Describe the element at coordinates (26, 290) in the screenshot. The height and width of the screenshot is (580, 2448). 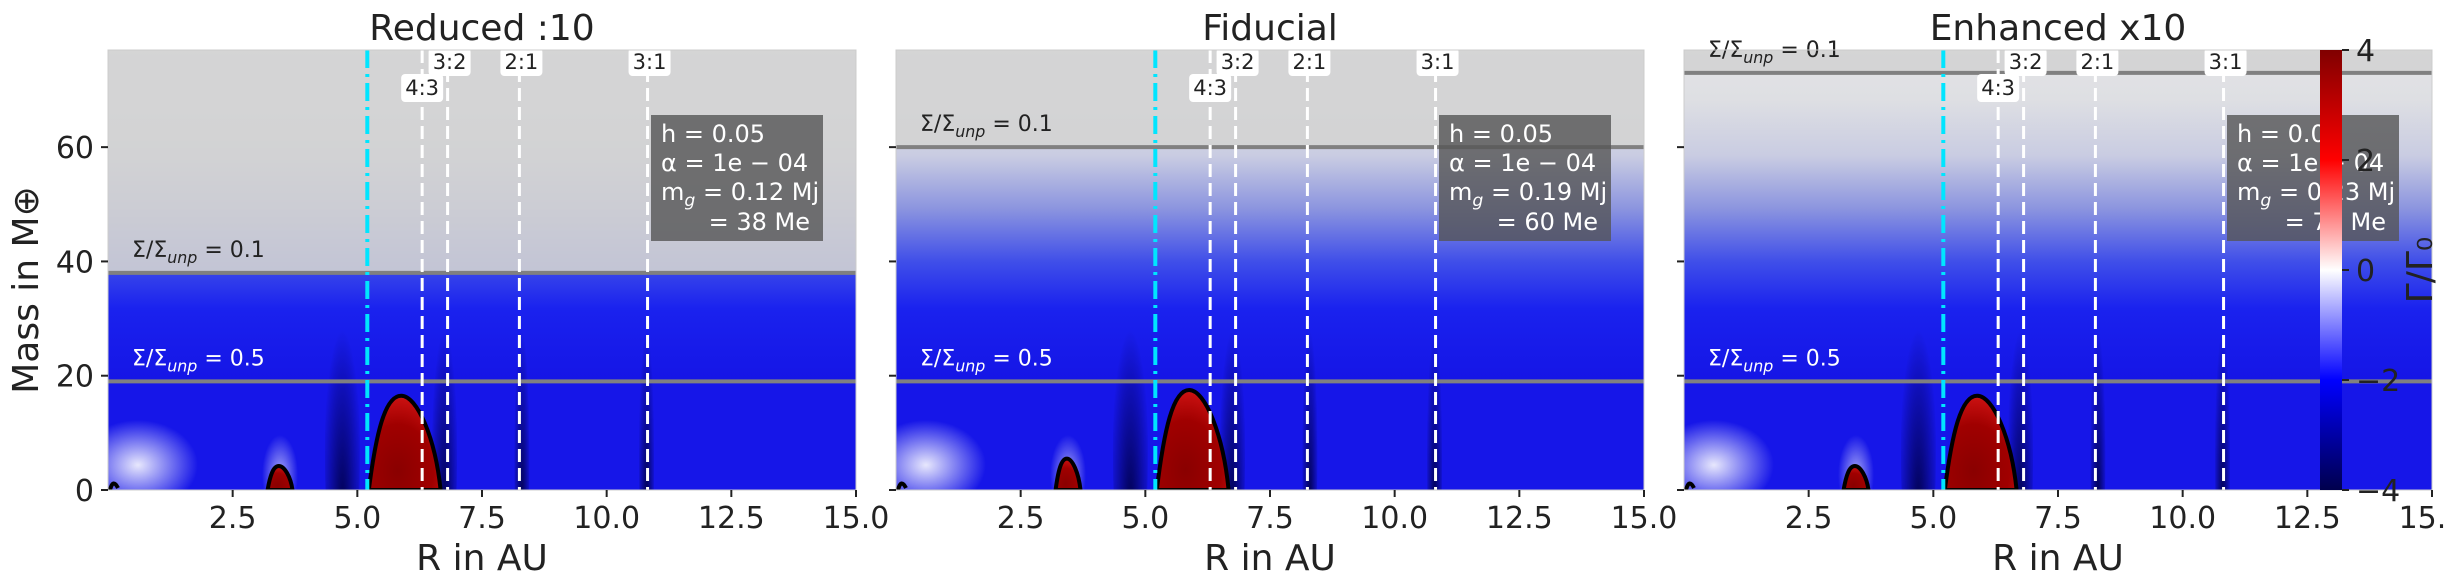
I see `y-axis-label: Mass in M⊕` at that location.